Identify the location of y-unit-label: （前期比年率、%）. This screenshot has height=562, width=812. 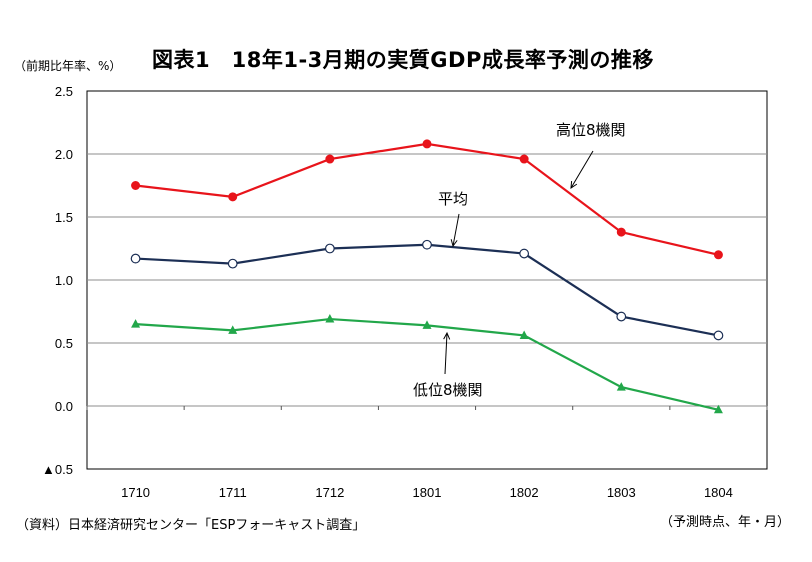
(68, 66).